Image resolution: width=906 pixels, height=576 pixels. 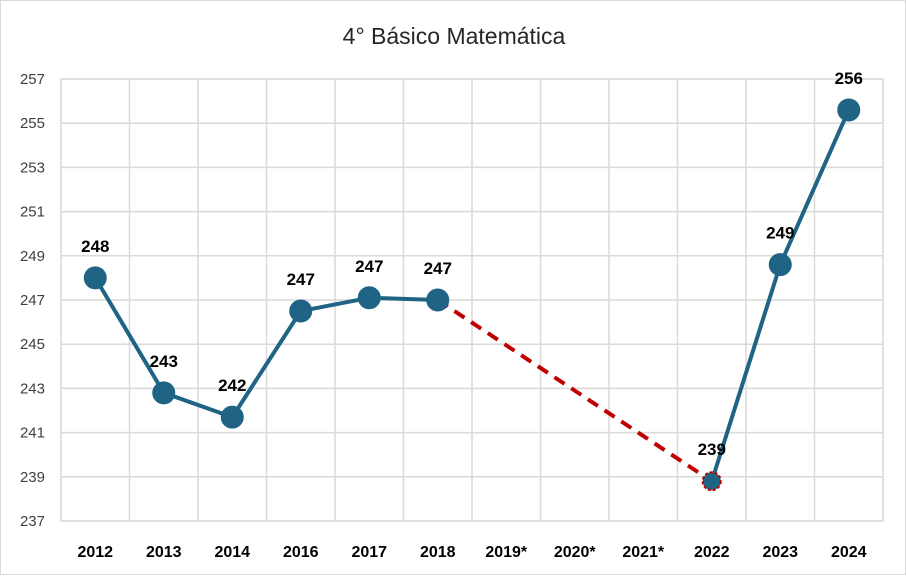 I want to click on gap-connector-dashed, so click(x=574, y=390).